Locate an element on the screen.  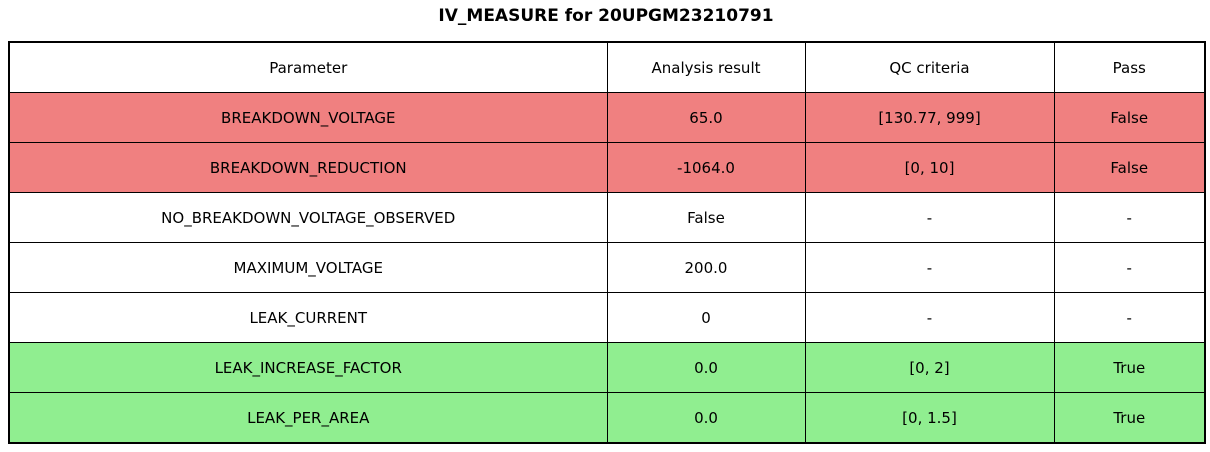
cell-parameter: LEAK_CURRENT is located at coordinates (308, 317).